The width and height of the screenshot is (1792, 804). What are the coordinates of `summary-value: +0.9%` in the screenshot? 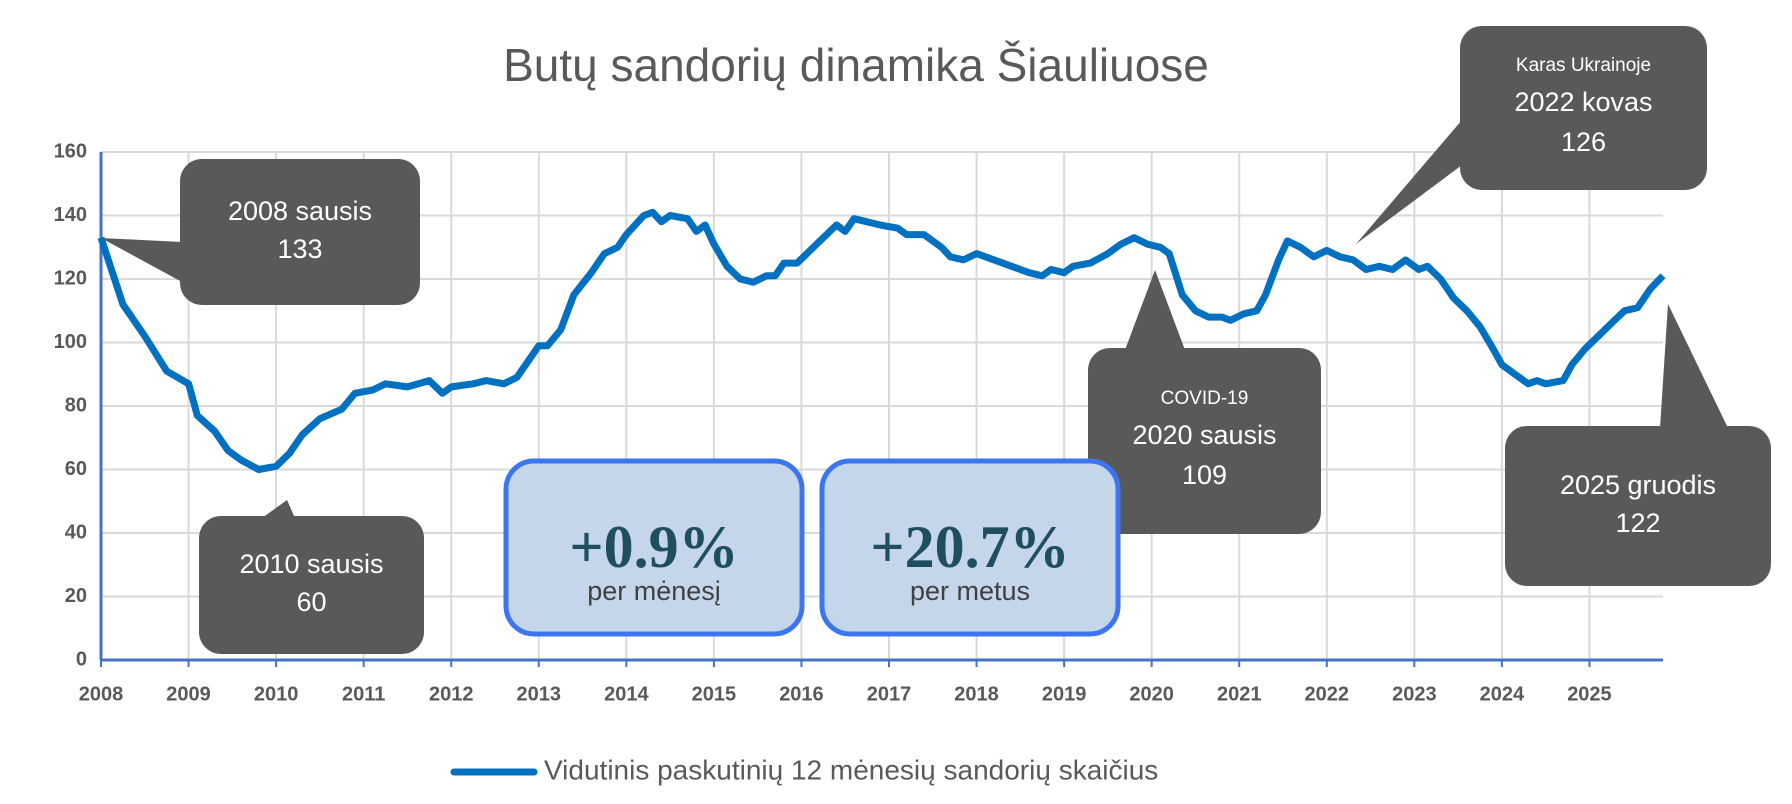 It's located at (653, 547).